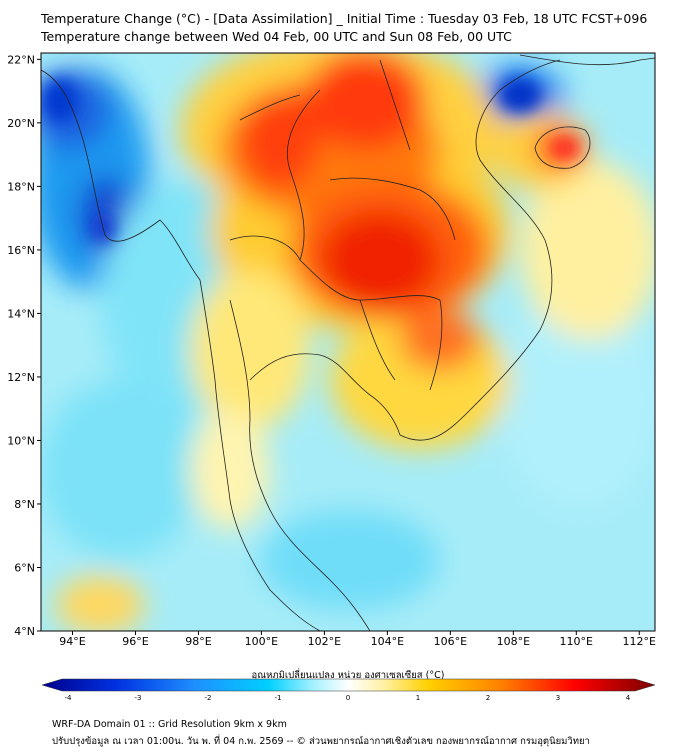 The image size is (676, 756). What do you see at coordinates (261, 641) in the screenshot?
I see `lon-tick-label: 100°E` at bounding box center [261, 641].